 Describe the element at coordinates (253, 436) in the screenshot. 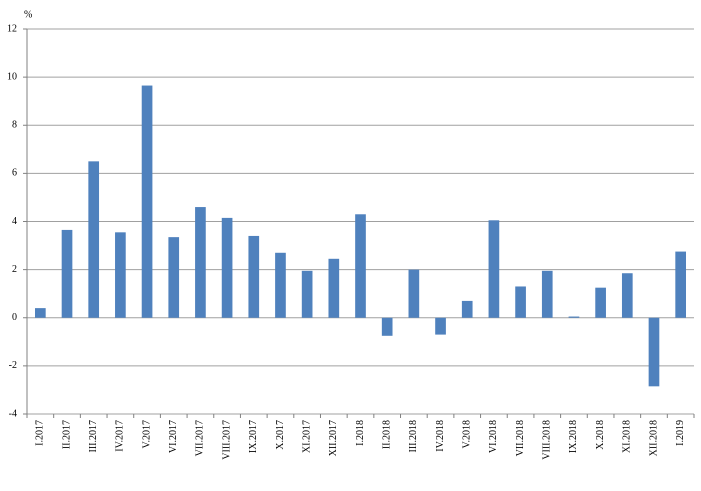

I see `x-tick-label: IX.2017` at that location.